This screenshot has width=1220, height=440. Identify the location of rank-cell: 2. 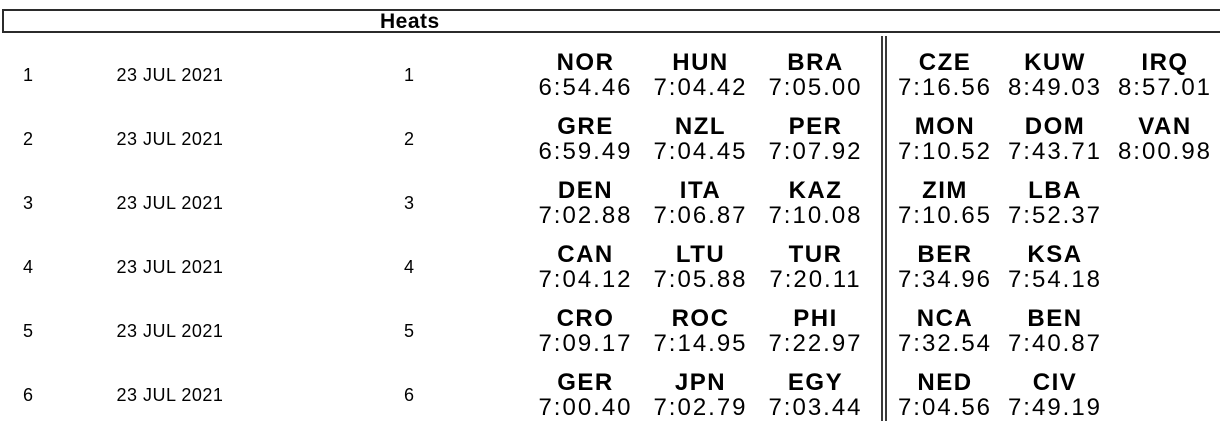
(27, 138).